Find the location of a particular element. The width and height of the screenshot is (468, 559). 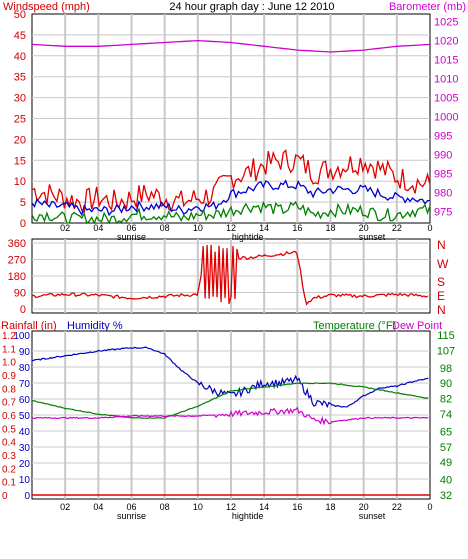

baro-y-tick: 1010 is located at coordinates (446, 80).